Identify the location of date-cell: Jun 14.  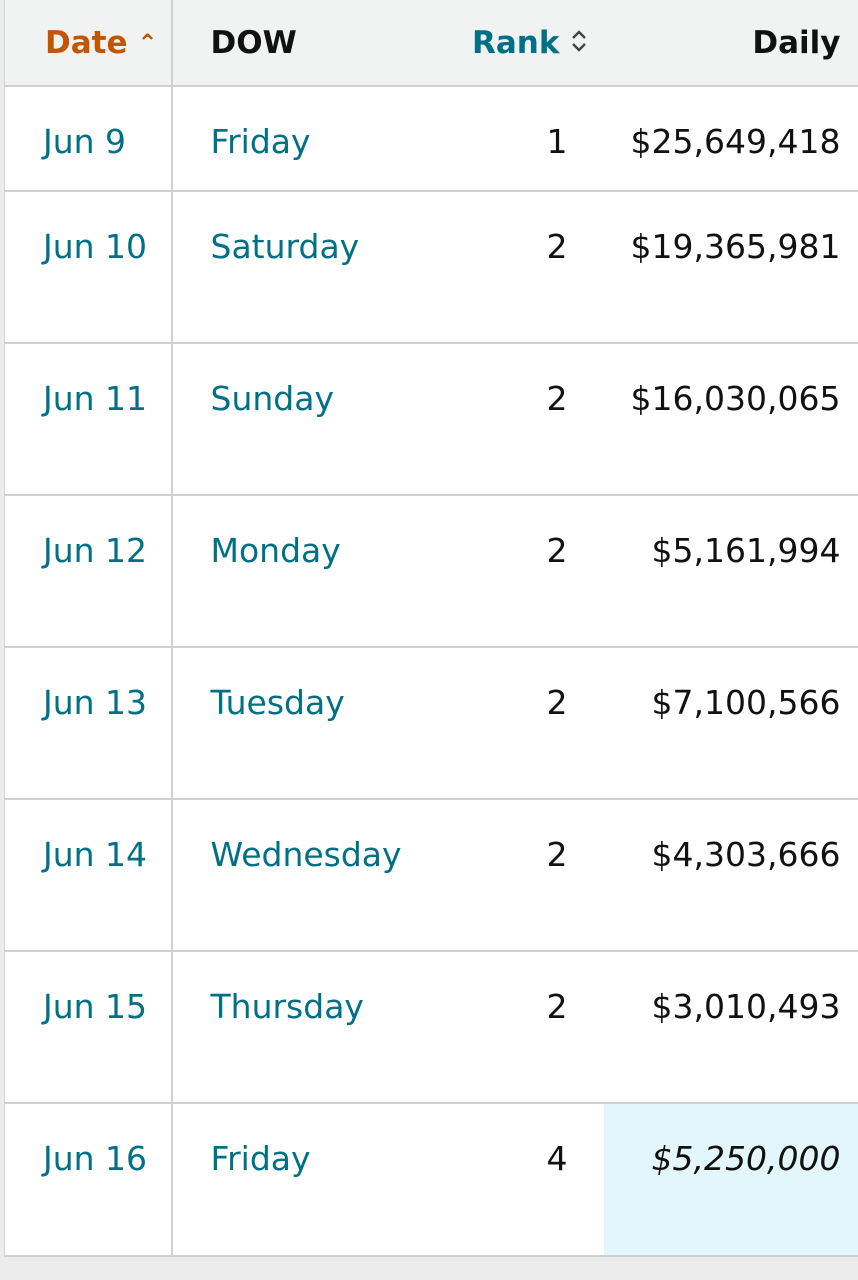
(88, 875).